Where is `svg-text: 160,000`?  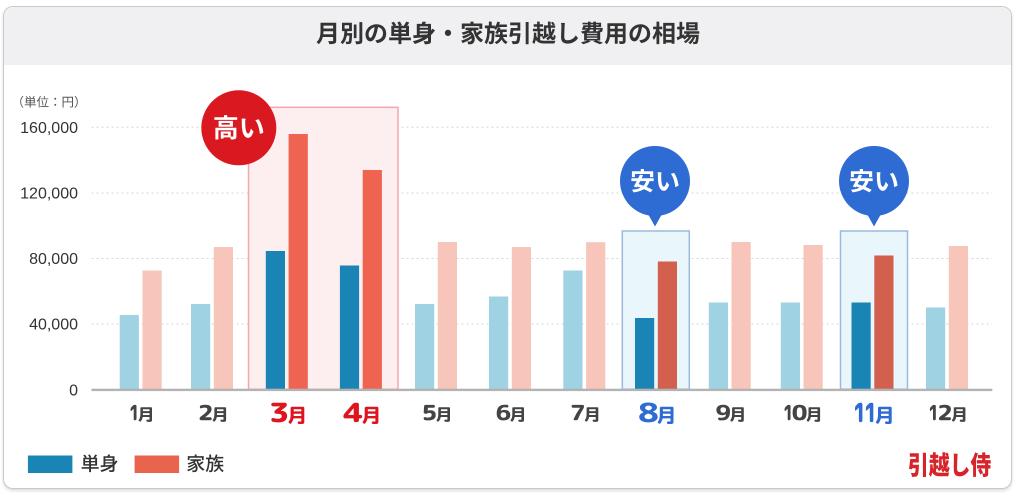 svg-text: 160,000 is located at coordinates (49, 128).